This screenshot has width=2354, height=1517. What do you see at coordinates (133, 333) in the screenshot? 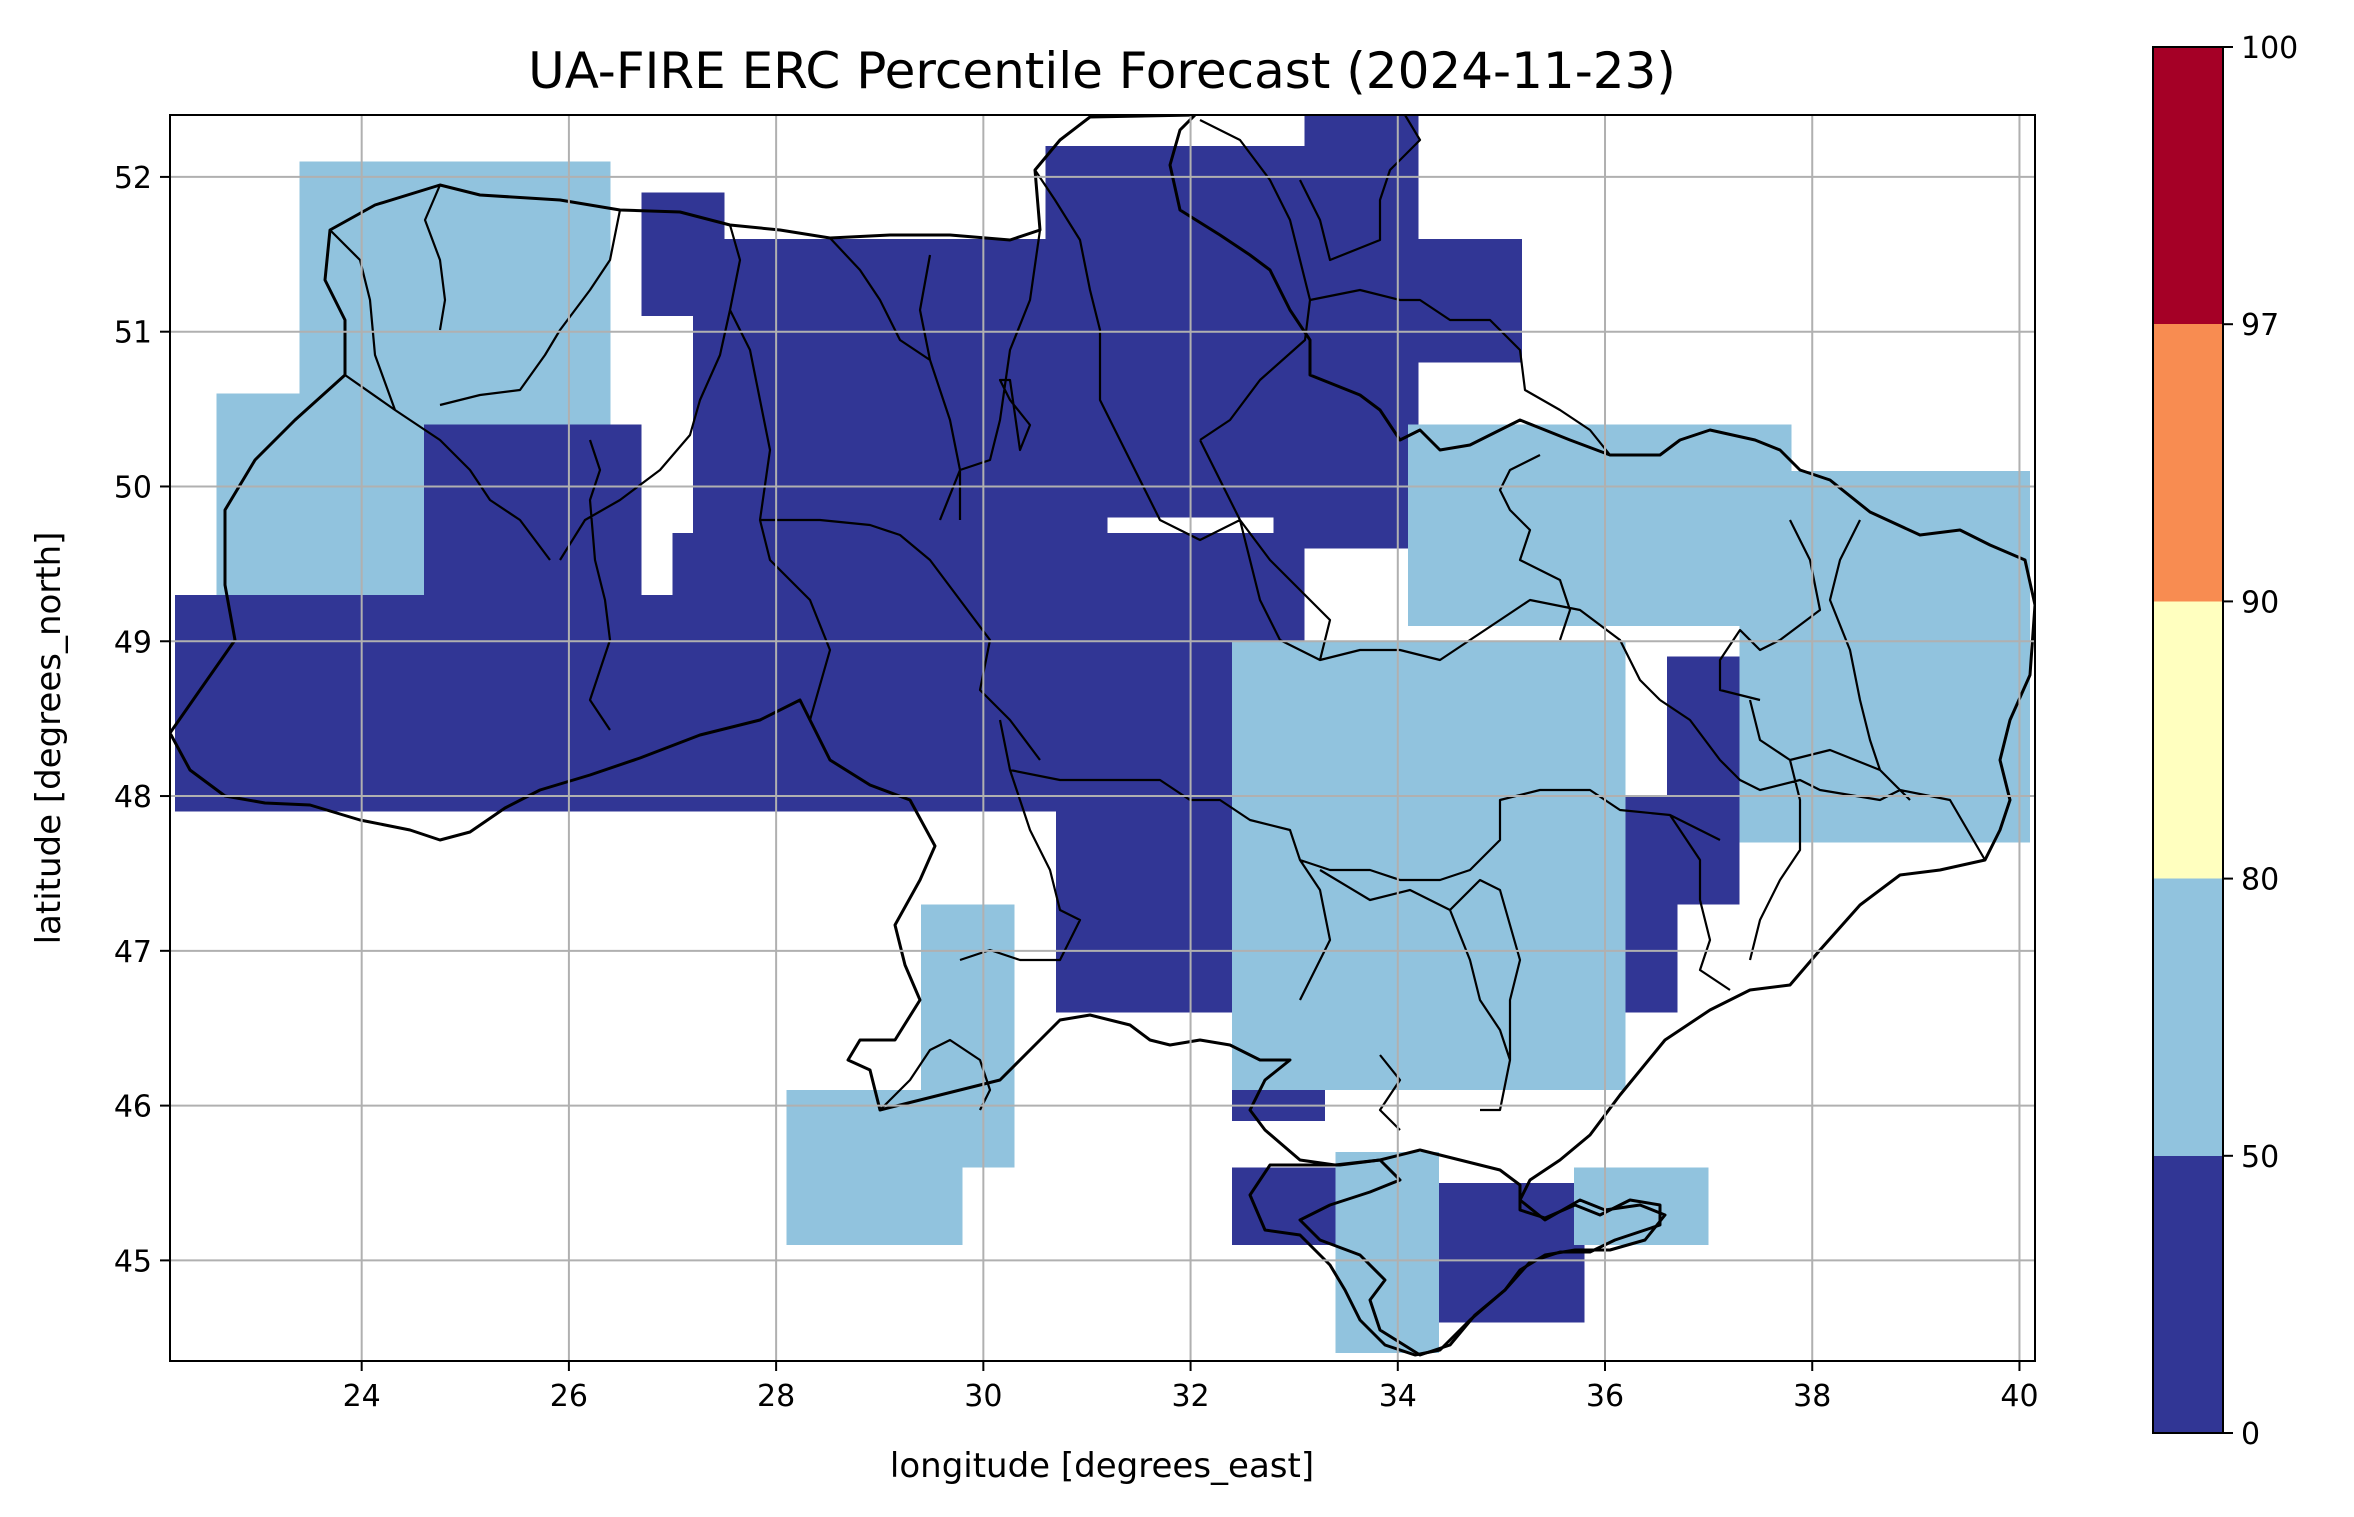
I see `y-tick-label: 51` at bounding box center [133, 333].